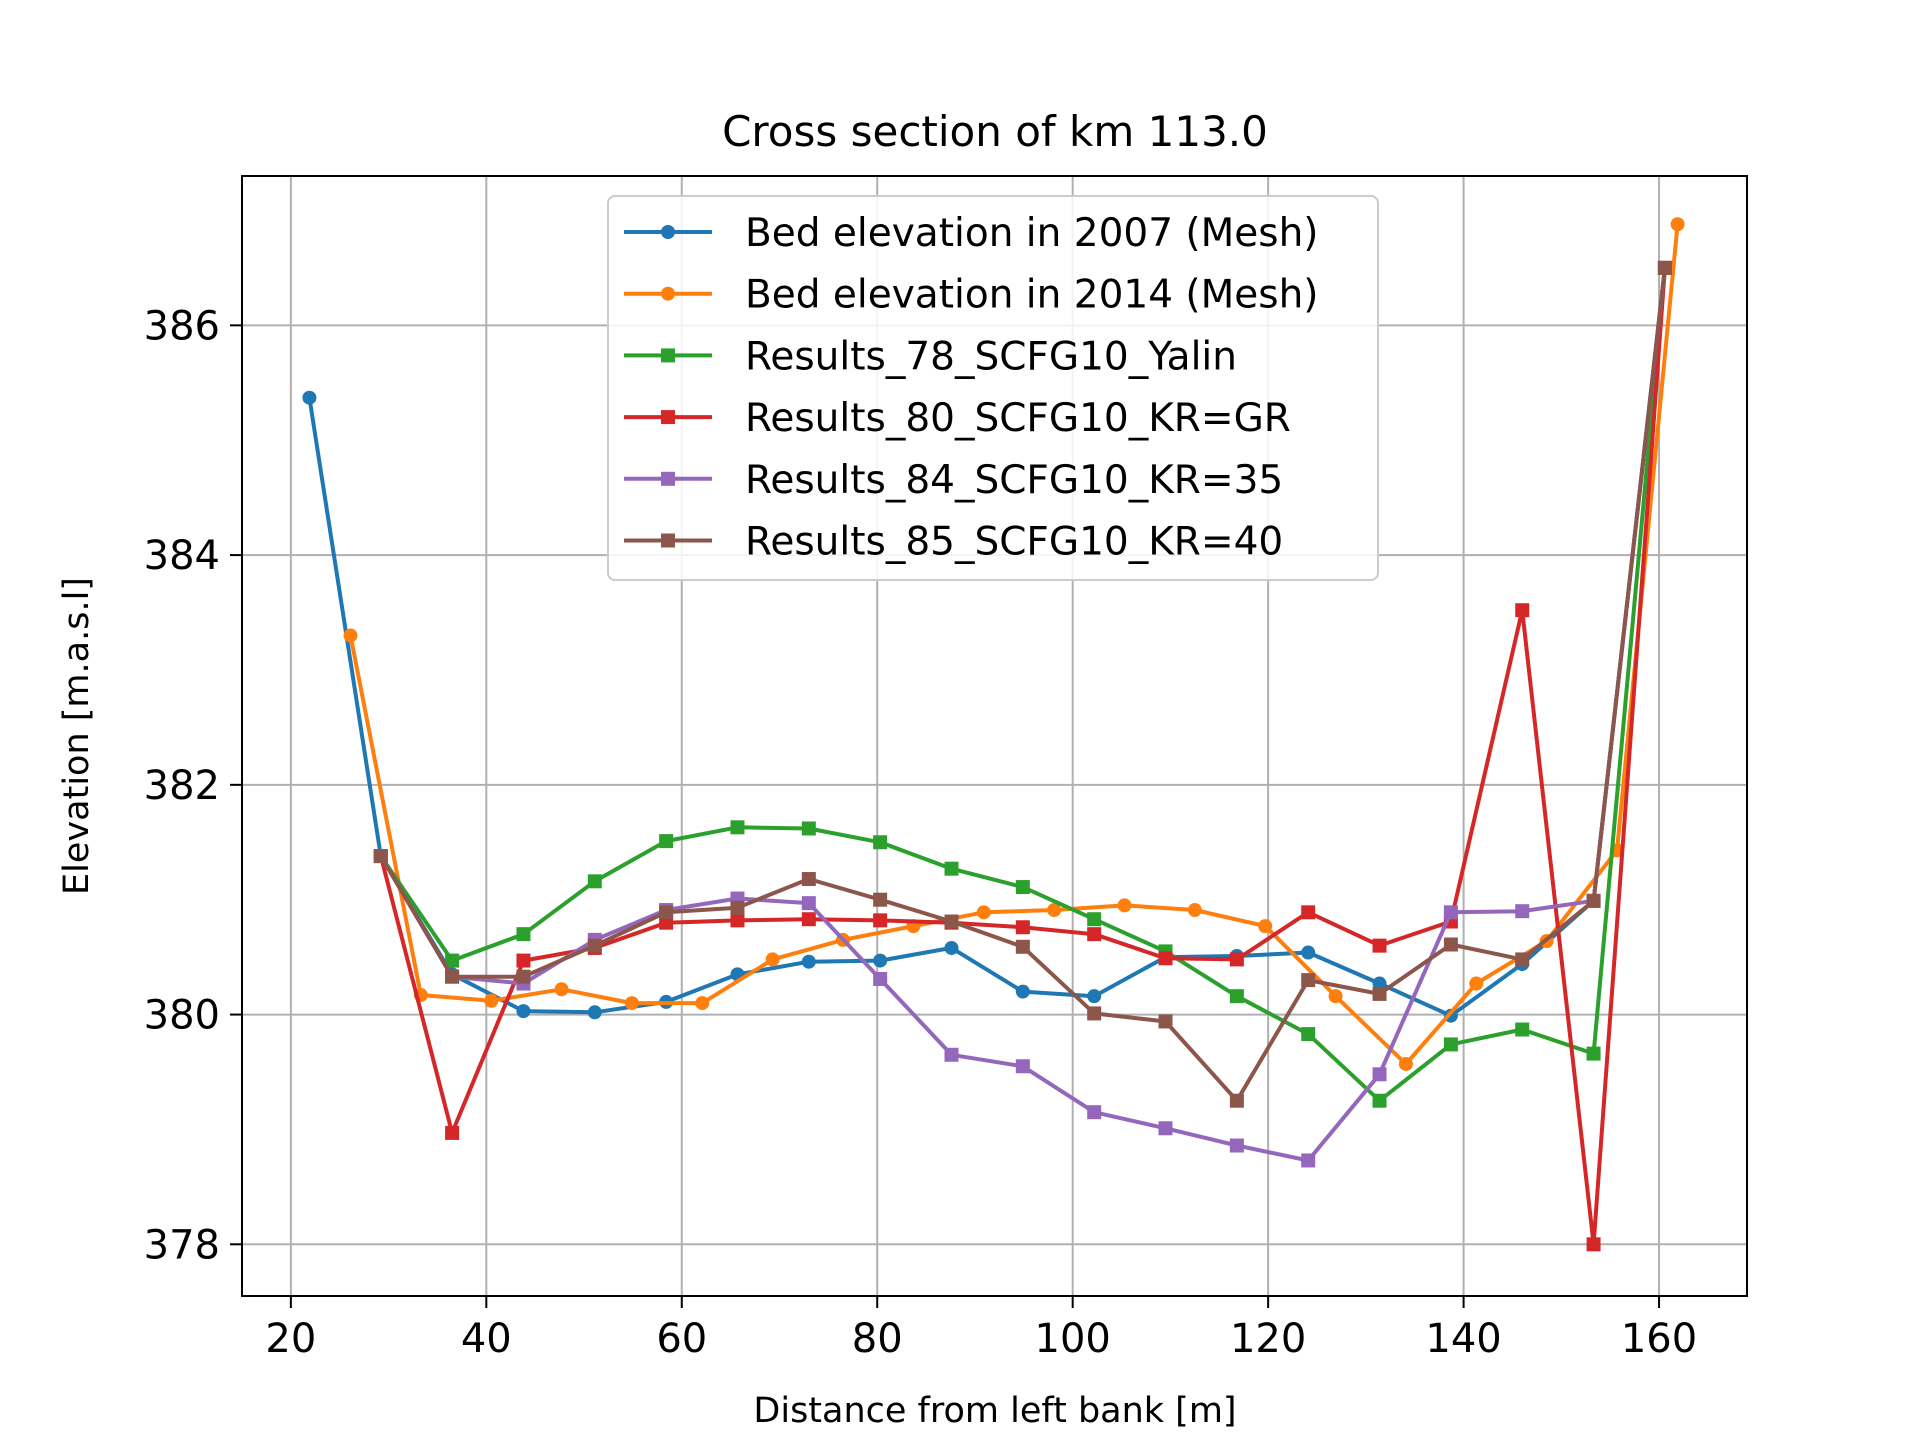 This screenshot has width=1920, height=1440. I want to click on x-tick-label: 160, so click(1659, 1339).